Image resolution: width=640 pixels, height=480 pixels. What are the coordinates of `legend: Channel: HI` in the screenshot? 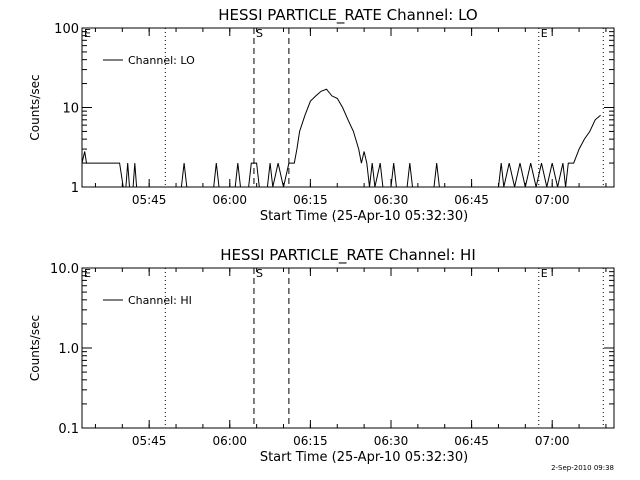 It's located at (147, 300).